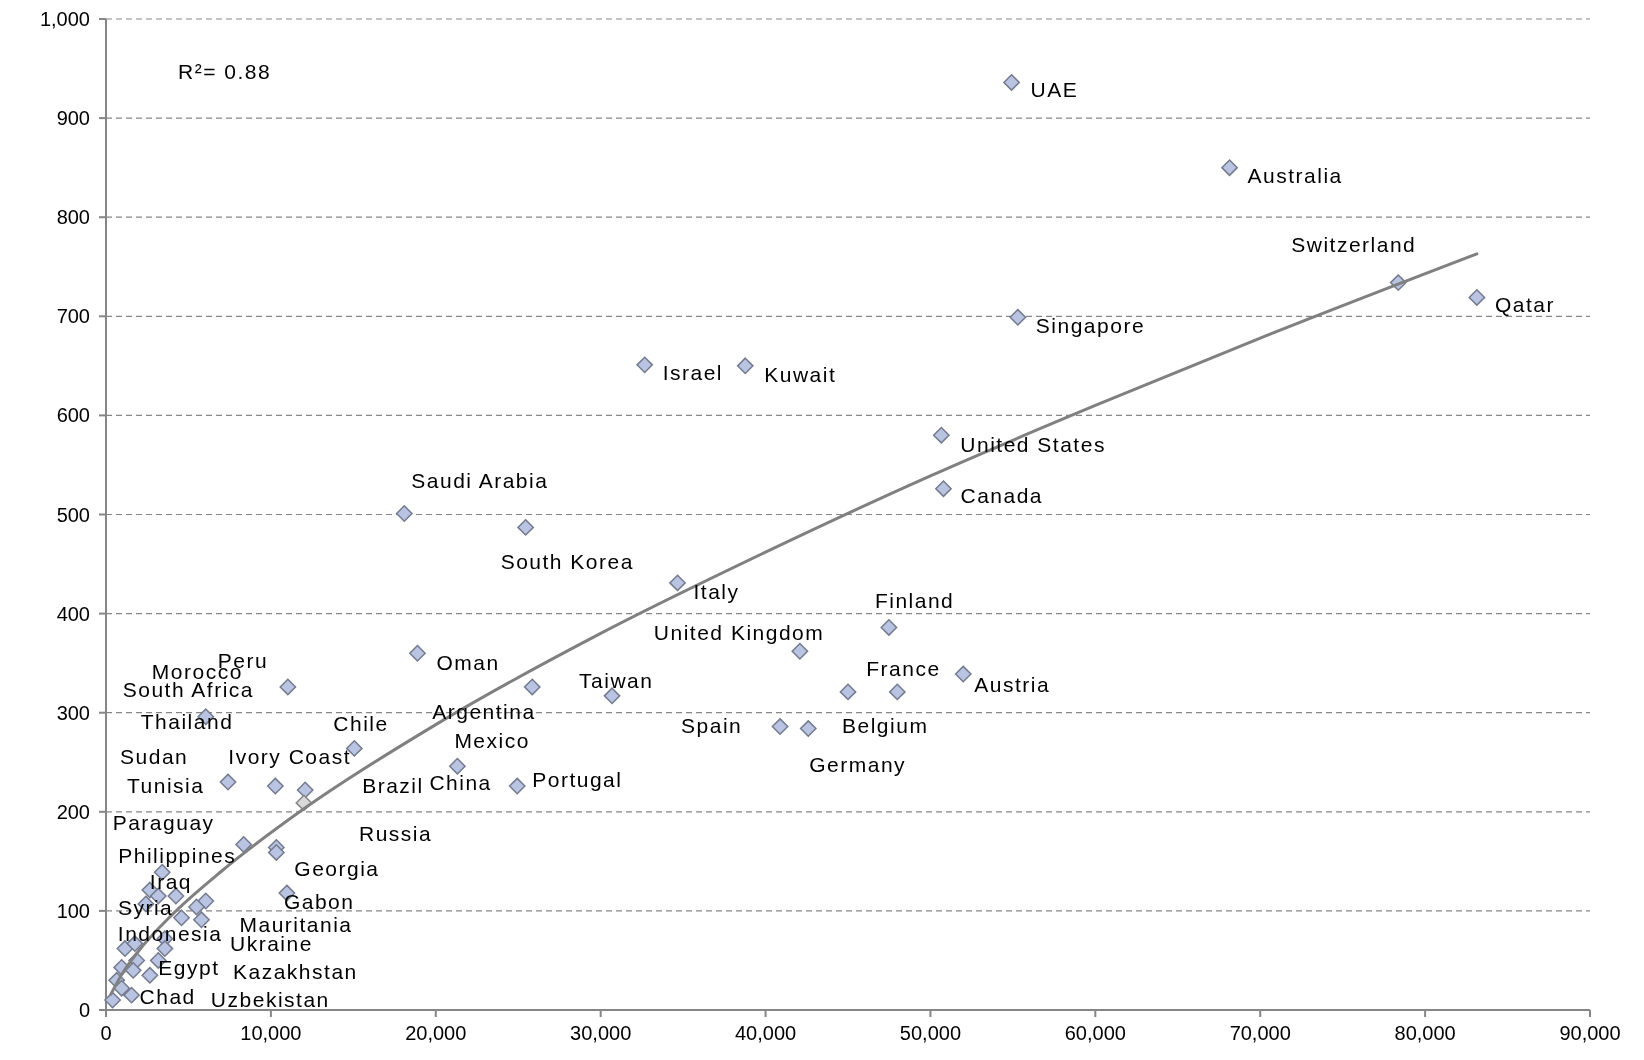  I want to click on annotation: Ivory Coast, so click(290, 757).